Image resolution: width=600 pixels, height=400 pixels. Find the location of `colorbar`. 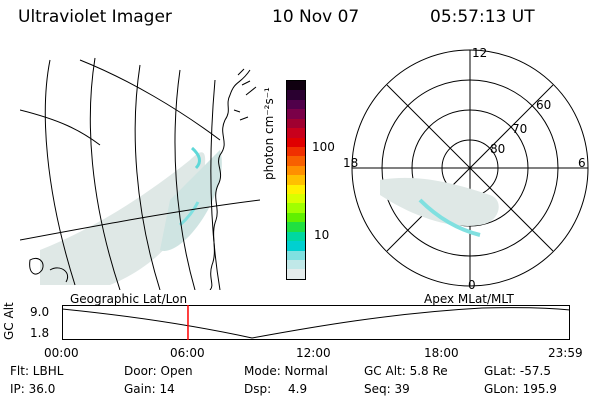

colorbar is located at coordinates (296, 180).